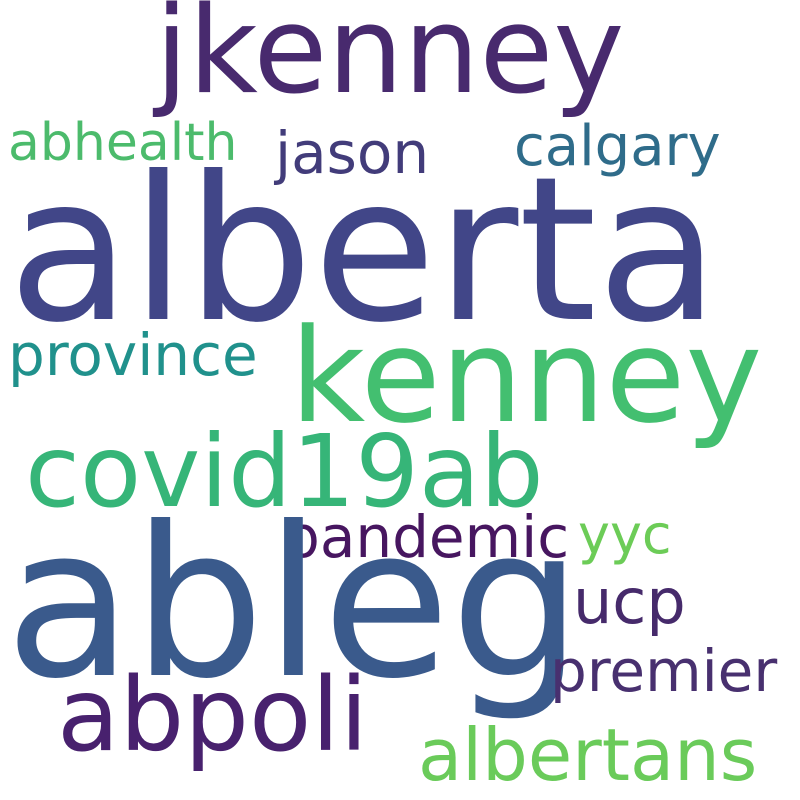  Describe the element at coordinates (213, 715) in the screenshot. I see `word-abpoli: abpoli` at that location.